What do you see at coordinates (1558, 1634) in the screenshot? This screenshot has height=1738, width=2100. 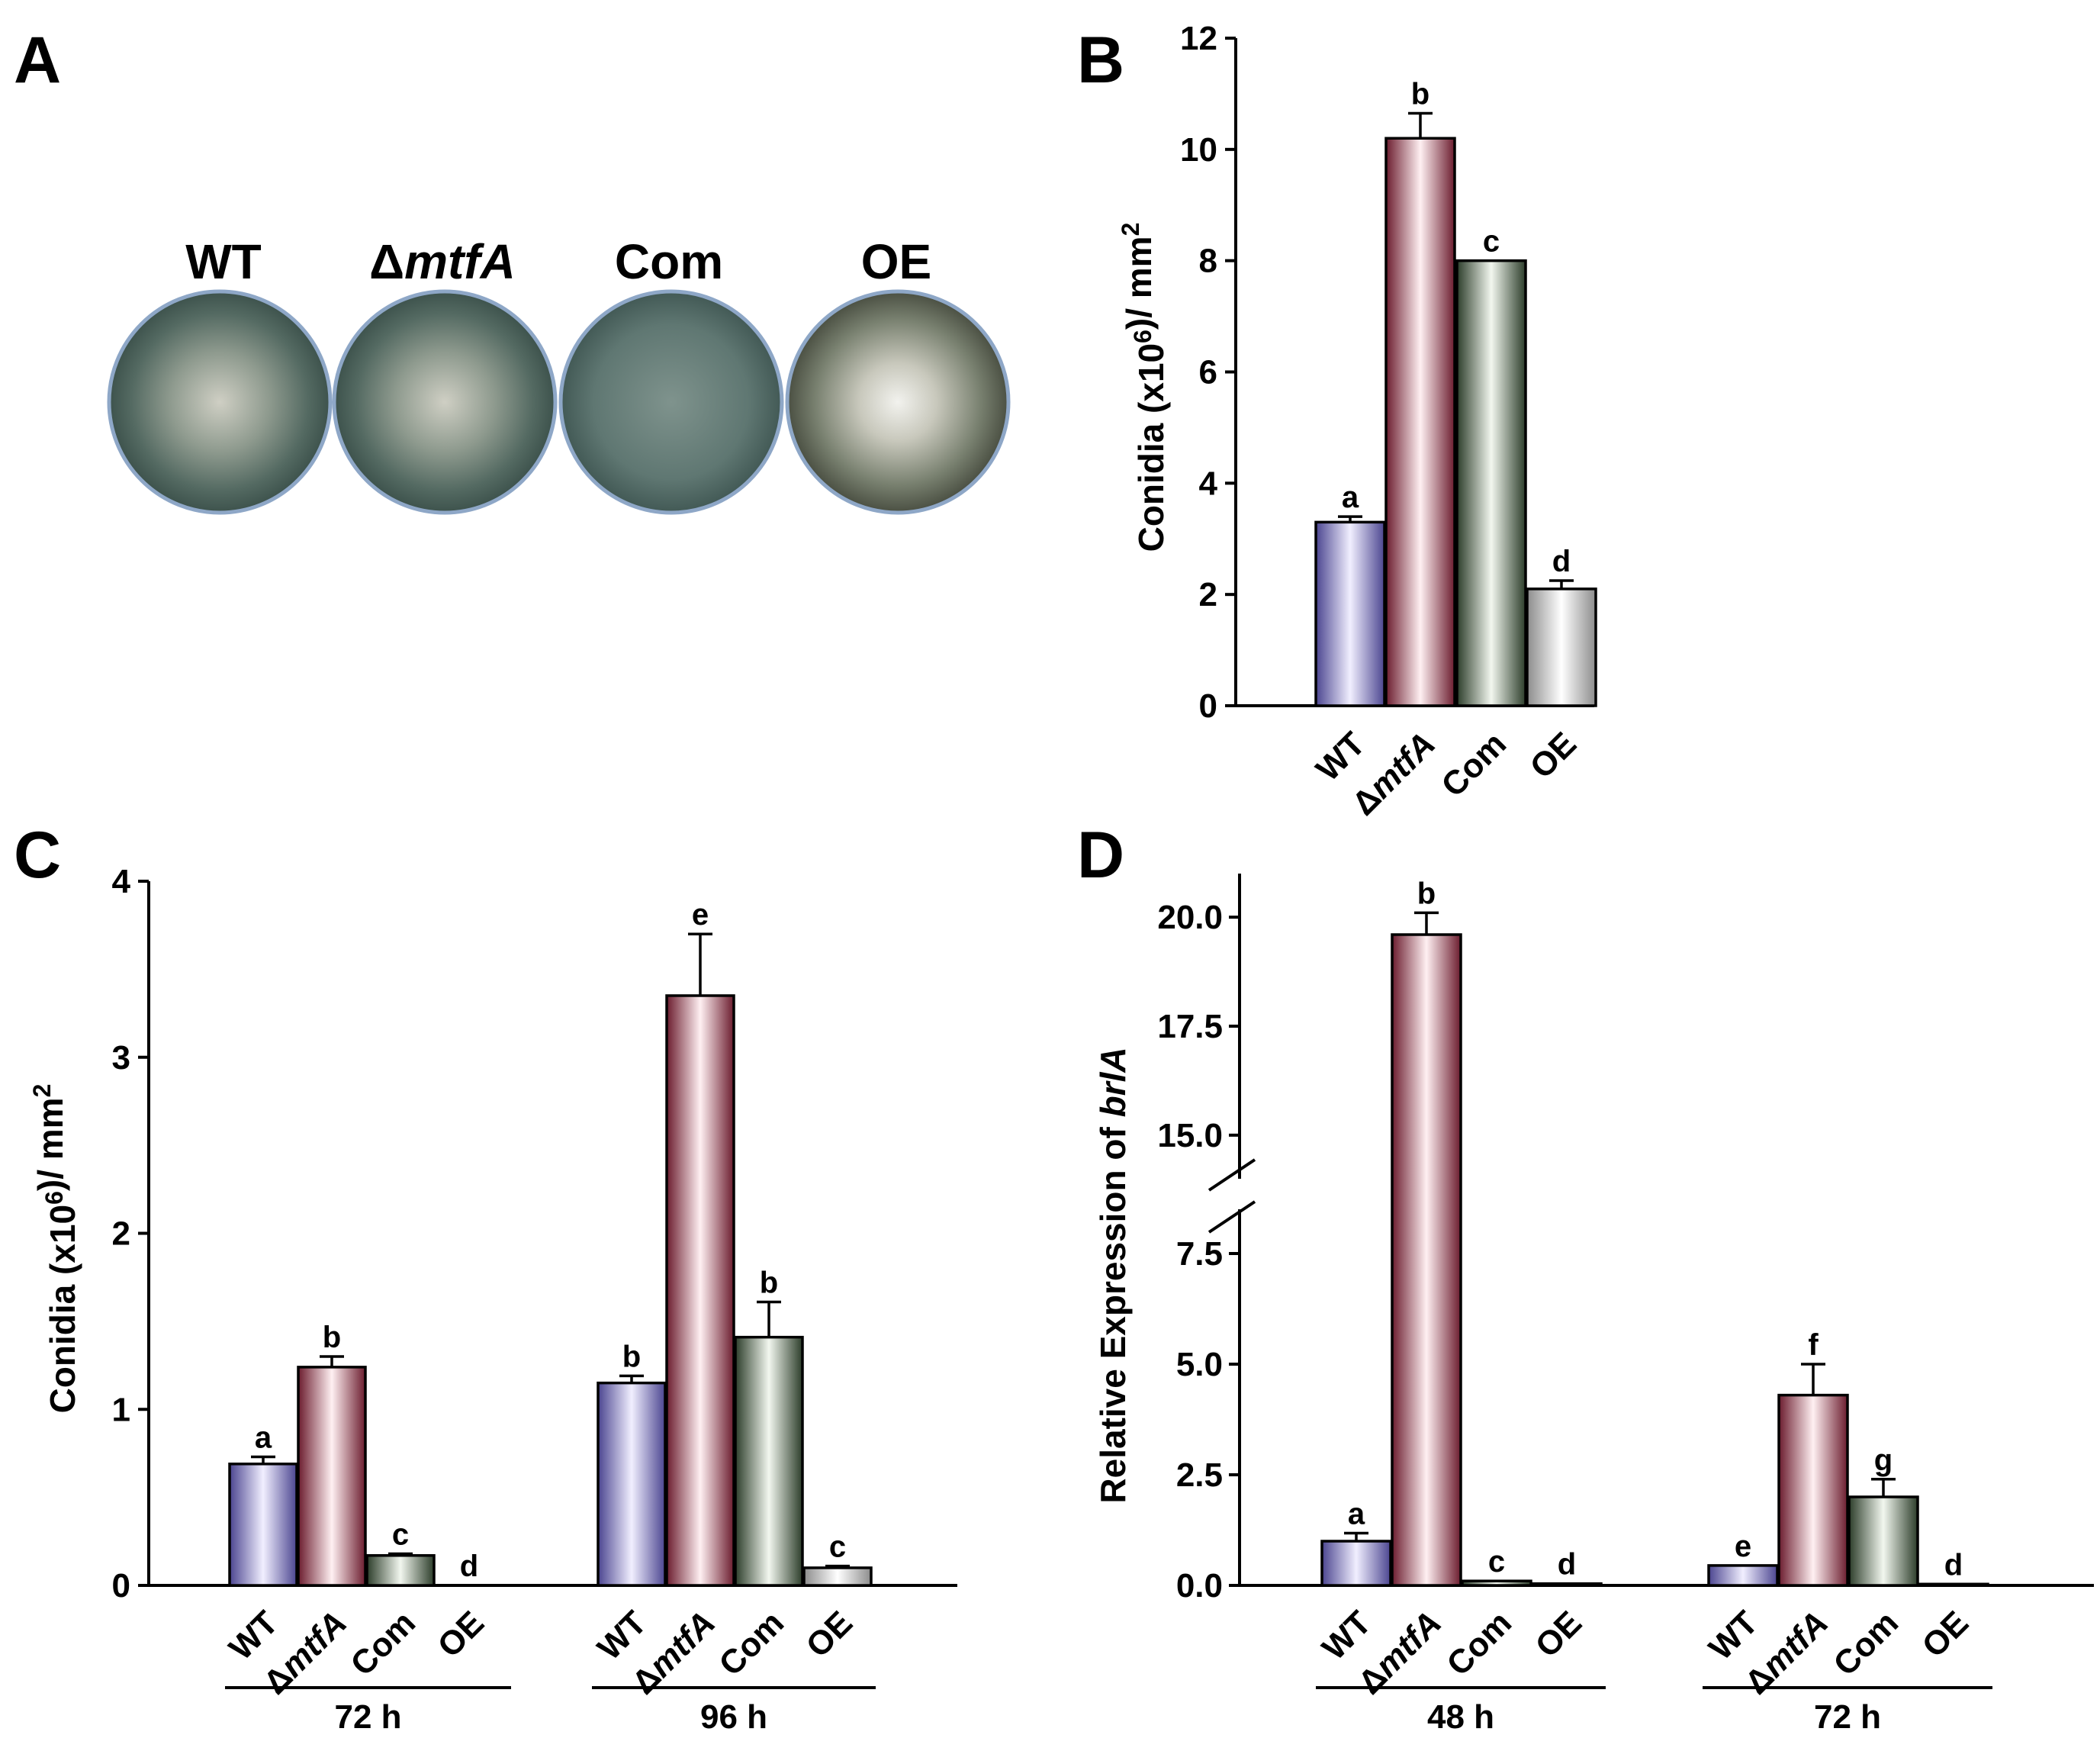 I see `category-label-48-h-oe: OE` at bounding box center [1558, 1634].